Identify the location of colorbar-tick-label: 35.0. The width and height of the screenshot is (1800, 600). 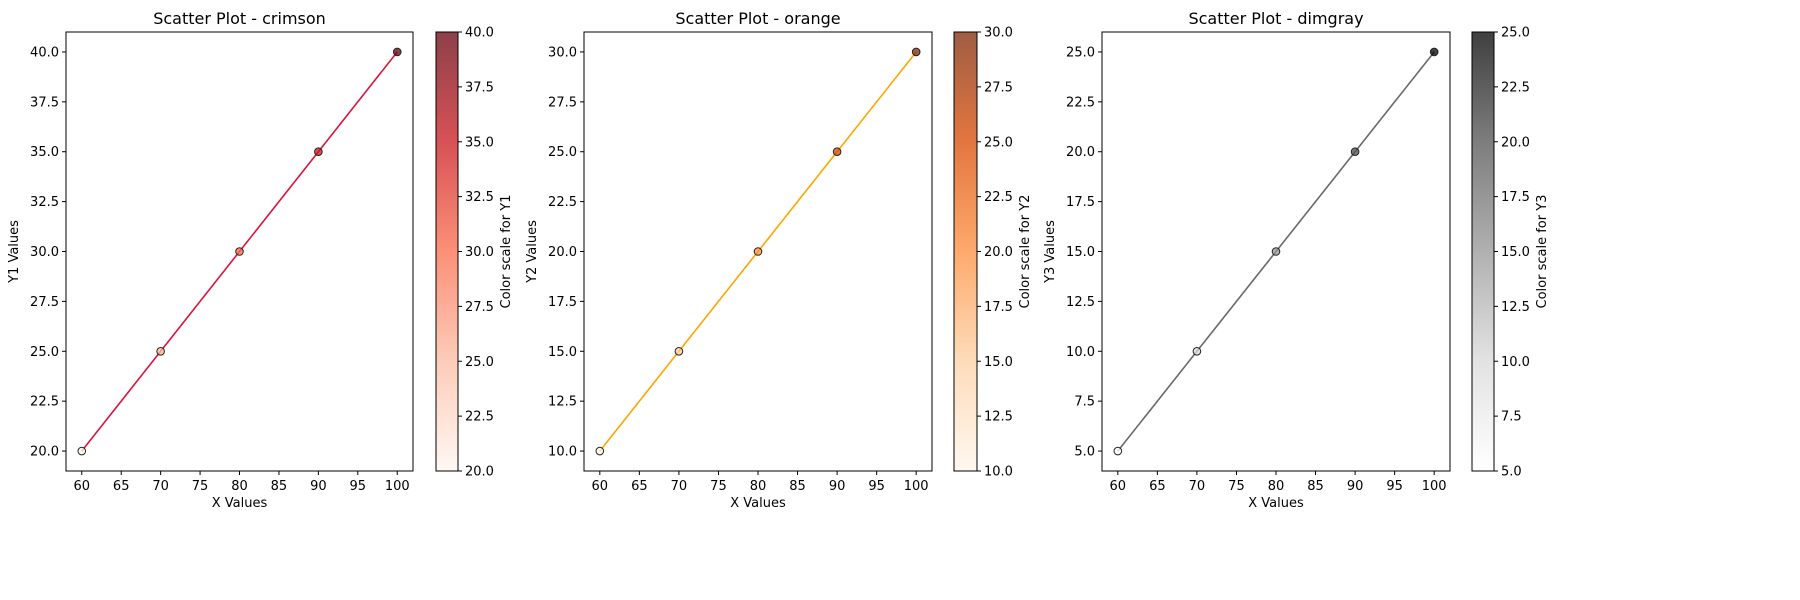
(479, 142).